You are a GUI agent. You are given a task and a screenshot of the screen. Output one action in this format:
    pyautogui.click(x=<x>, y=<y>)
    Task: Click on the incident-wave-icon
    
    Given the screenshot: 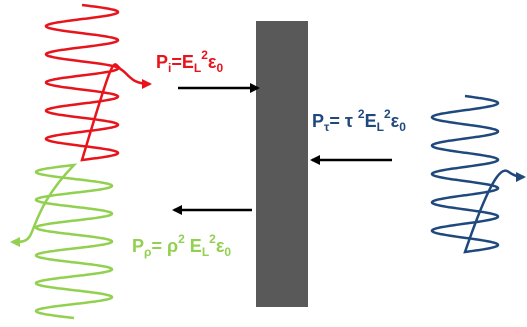 What is the action you would take?
    pyautogui.click(x=98, y=82)
    